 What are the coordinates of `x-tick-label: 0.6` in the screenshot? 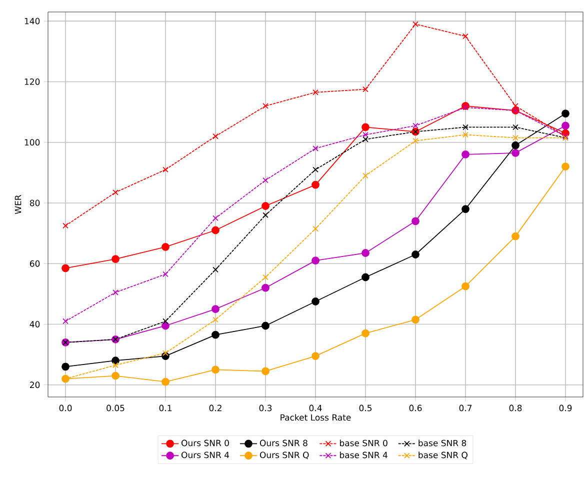 It's located at (415, 408).